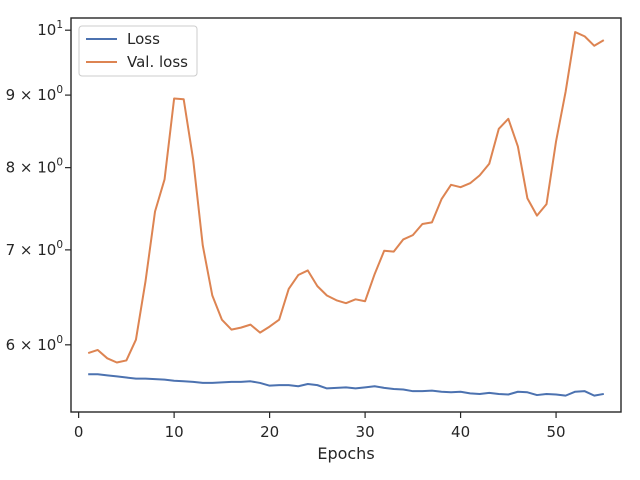 This screenshot has height=480, width=640. Describe the element at coordinates (34, 344) in the screenshot. I see `y-tick-label: 6 × 100` at that location.